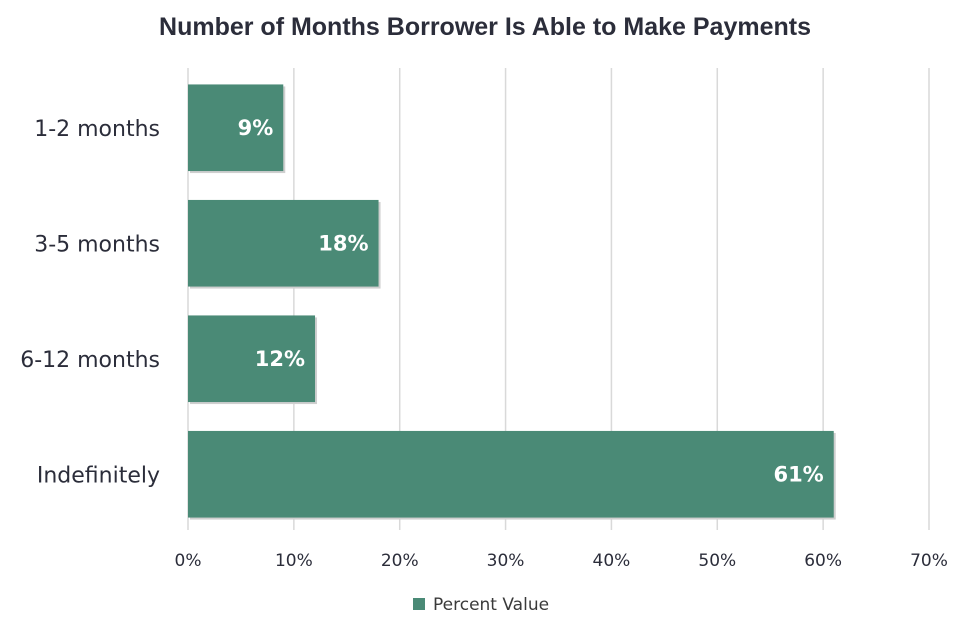 The width and height of the screenshot is (970, 635). Describe the element at coordinates (97, 244) in the screenshot. I see `category-label: 3-5 months` at that location.